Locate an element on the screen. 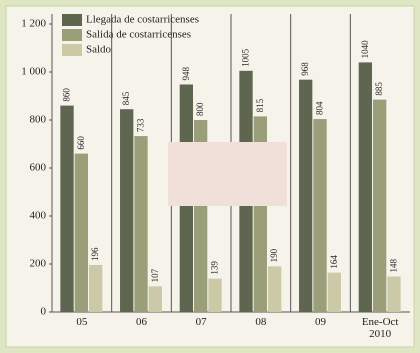 The width and height of the screenshot is (420, 353). data-label: 885 is located at coordinates (379, 89).